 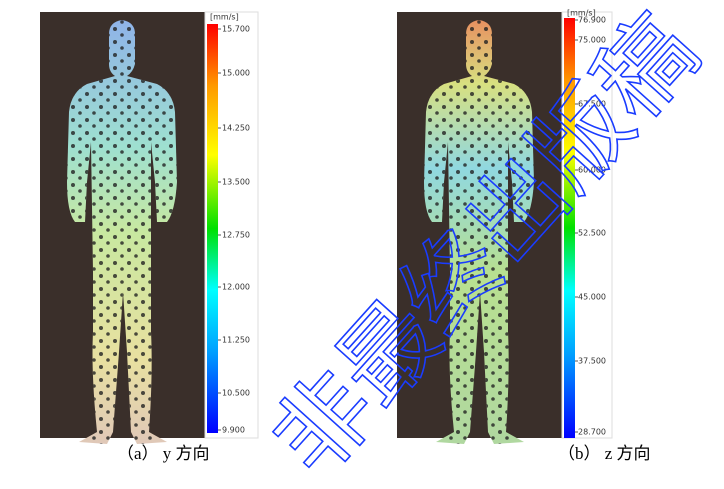 What do you see at coordinates (163, 453) in the screenshot?
I see `caption: （a） y 方向` at bounding box center [163, 453].